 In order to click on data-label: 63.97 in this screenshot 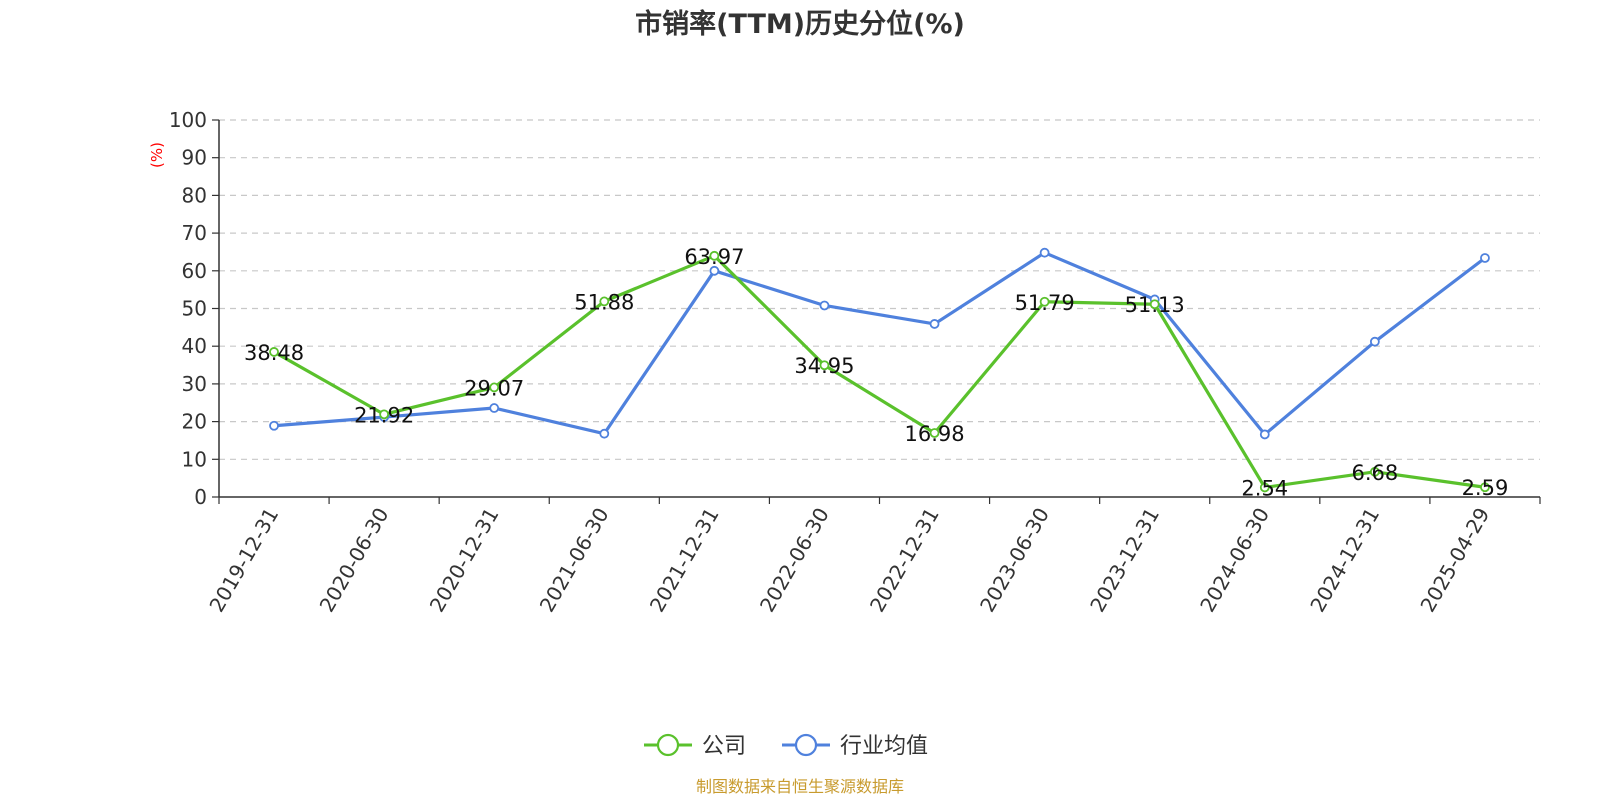, I will do `click(714, 257)`.